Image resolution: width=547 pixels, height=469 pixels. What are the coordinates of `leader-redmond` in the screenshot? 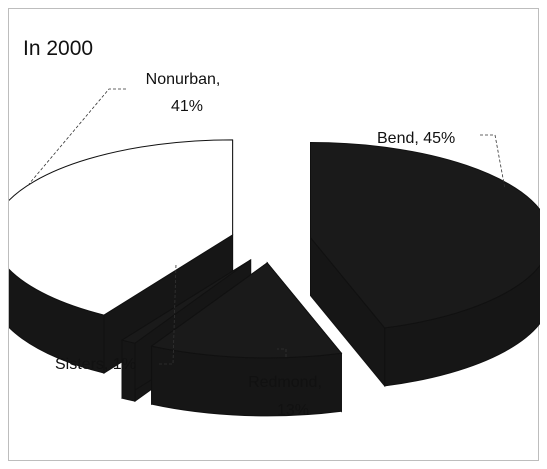 It's located at (282, 352).